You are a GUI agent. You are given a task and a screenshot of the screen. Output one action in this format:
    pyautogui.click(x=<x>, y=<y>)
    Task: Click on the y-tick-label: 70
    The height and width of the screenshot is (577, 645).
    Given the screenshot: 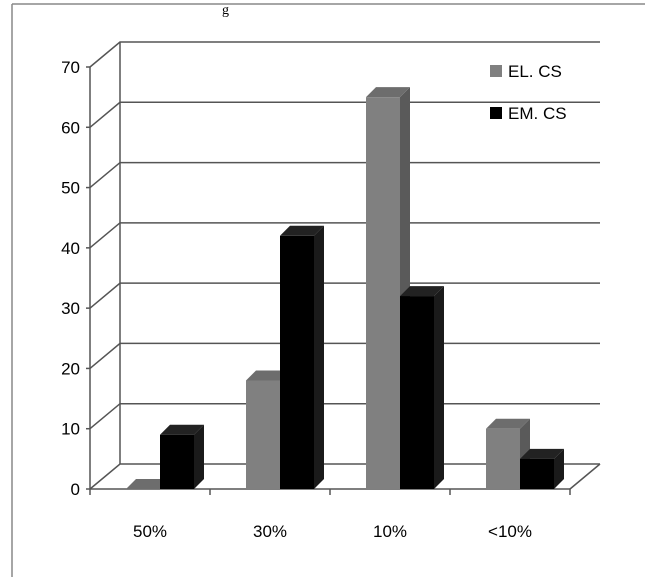 What is the action you would take?
    pyautogui.click(x=70, y=67)
    